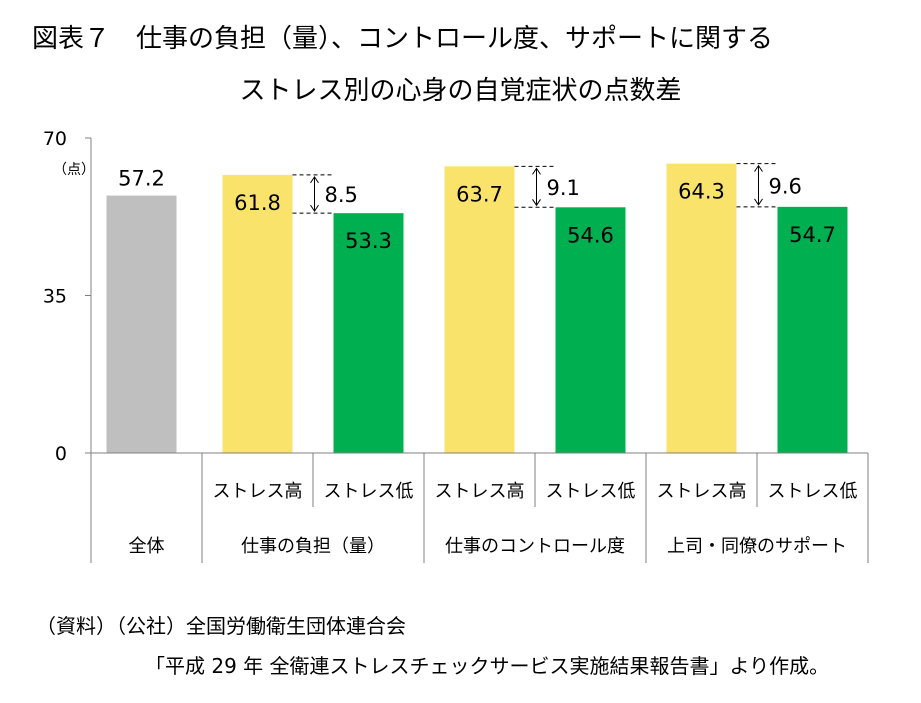 This screenshot has width=921, height=703. What do you see at coordinates (147, 546) in the screenshot?
I see `x-group-label: 全体` at bounding box center [147, 546].